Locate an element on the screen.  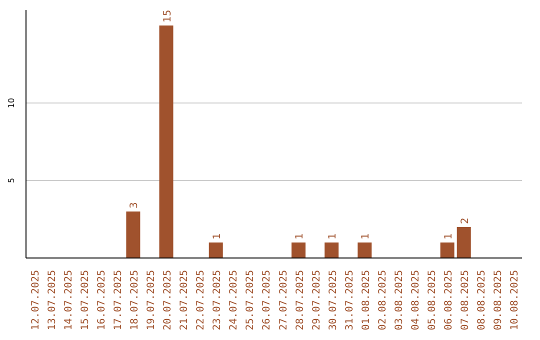
x-tick-label: 04.08.2025 is located at coordinates (416, 300).